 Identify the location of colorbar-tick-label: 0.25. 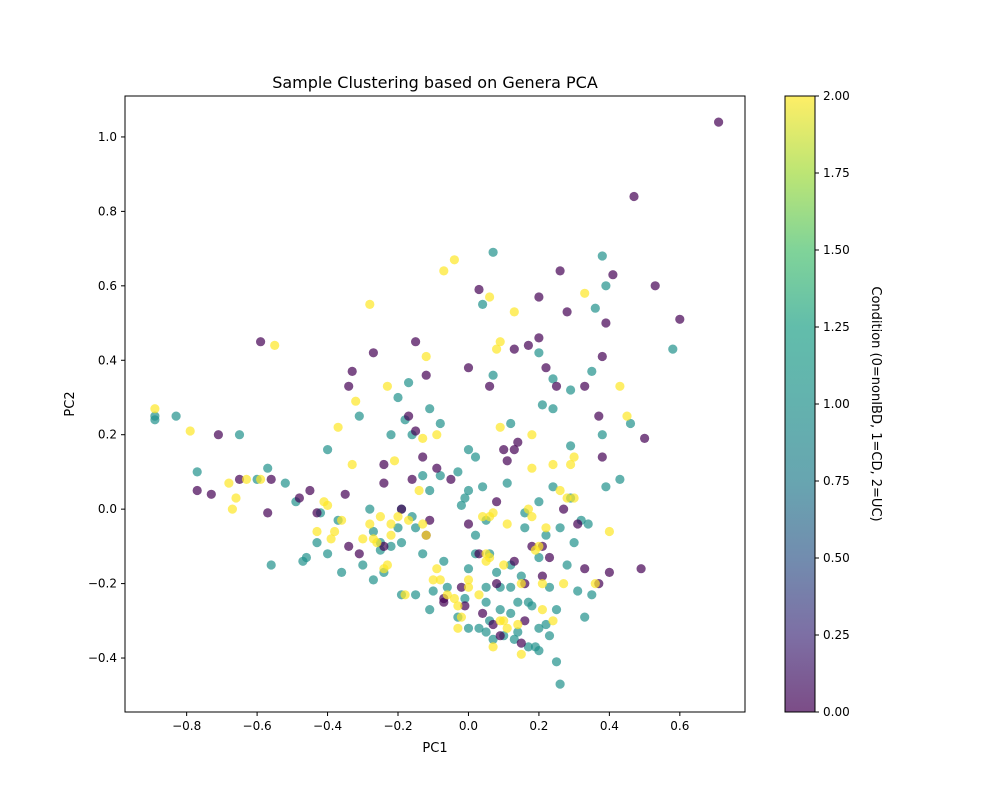
(836, 635).